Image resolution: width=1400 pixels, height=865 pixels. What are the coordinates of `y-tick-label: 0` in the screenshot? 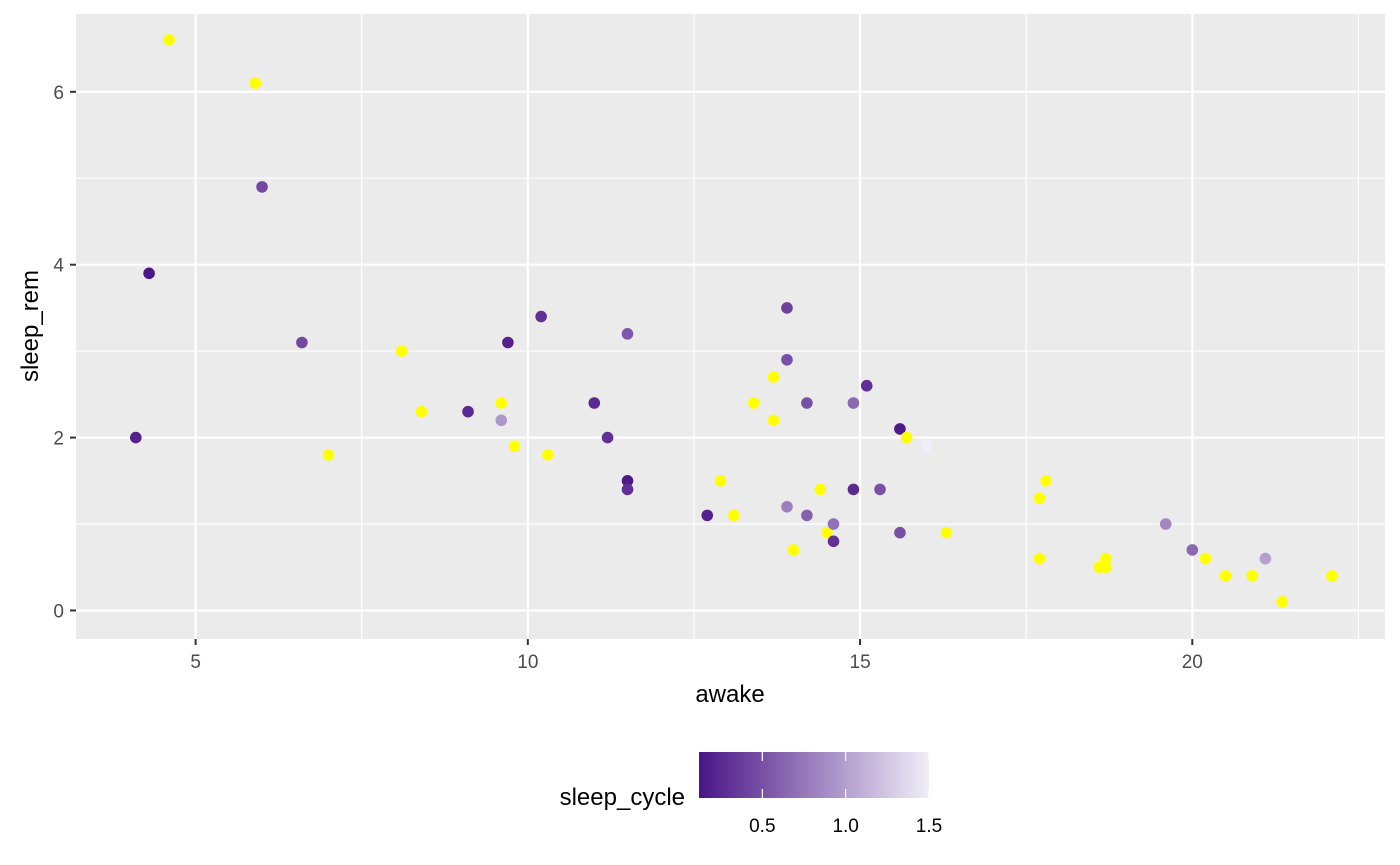 It's located at (58, 611).